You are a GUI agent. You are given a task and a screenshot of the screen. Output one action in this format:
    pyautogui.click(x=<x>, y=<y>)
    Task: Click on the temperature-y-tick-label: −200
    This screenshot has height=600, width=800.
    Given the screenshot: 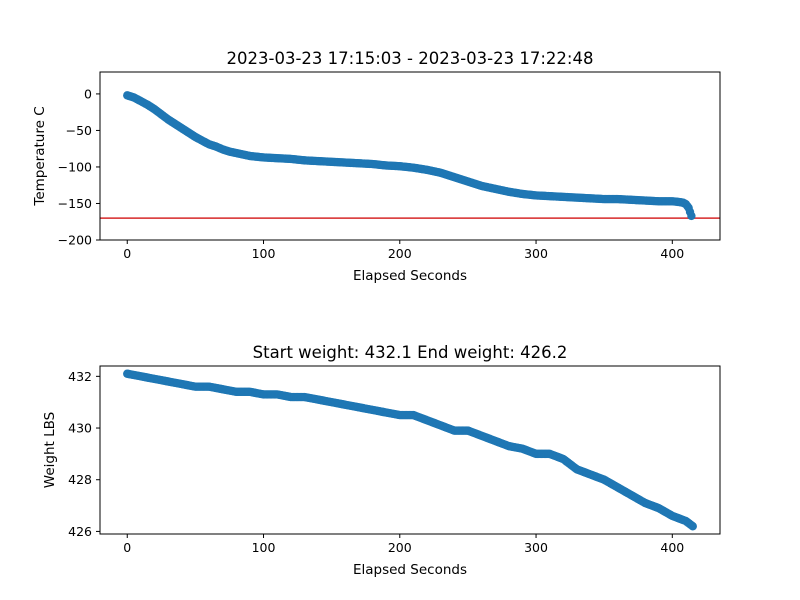 What is the action you would take?
    pyautogui.click(x=75, y=240)
    